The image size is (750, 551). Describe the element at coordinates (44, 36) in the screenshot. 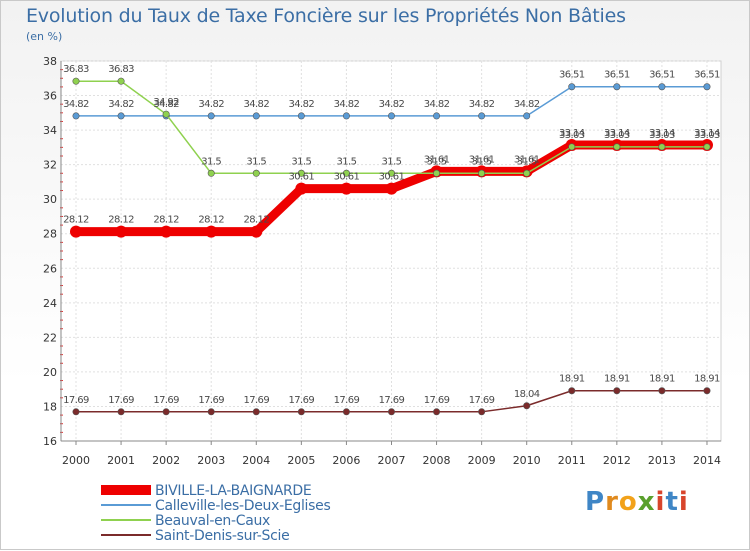

I see `y-axis-unit: (en %)` at that location.